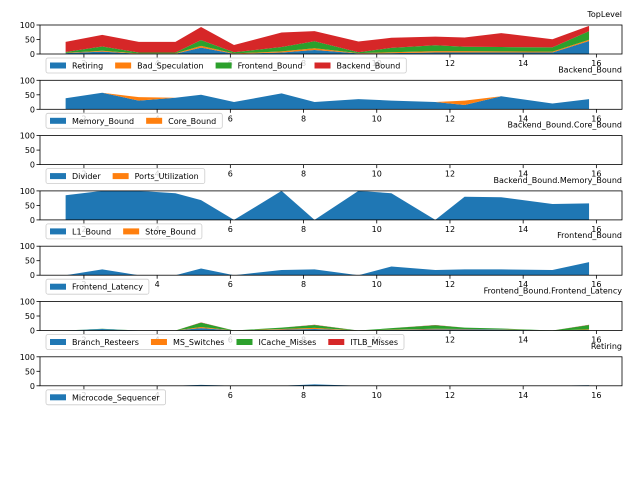  Describe the element at coordinates (107, 287) in the screenshot. I see `legend-entry: Frontend_Latency` at that location.